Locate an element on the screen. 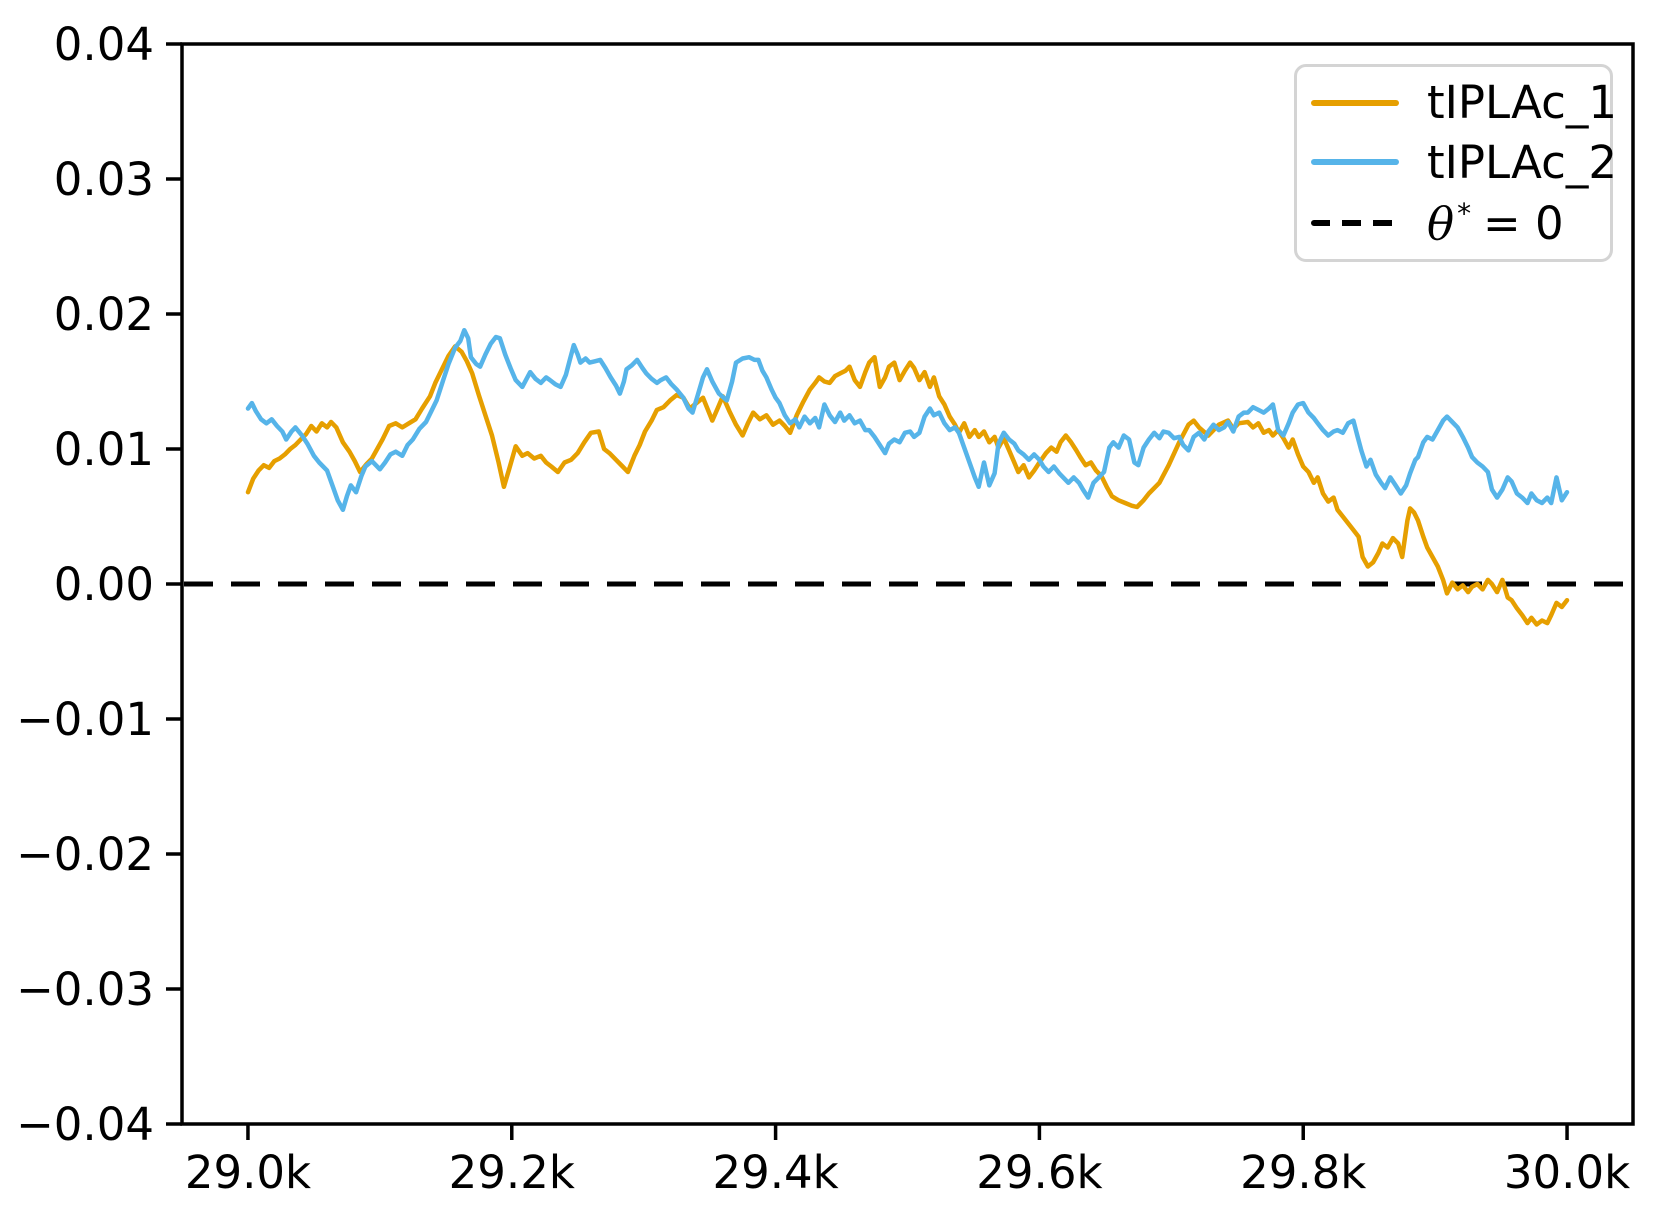 The image size is (1661, 1222). x-tick-label: 30.0k is located at coordinates (1567, 1172).